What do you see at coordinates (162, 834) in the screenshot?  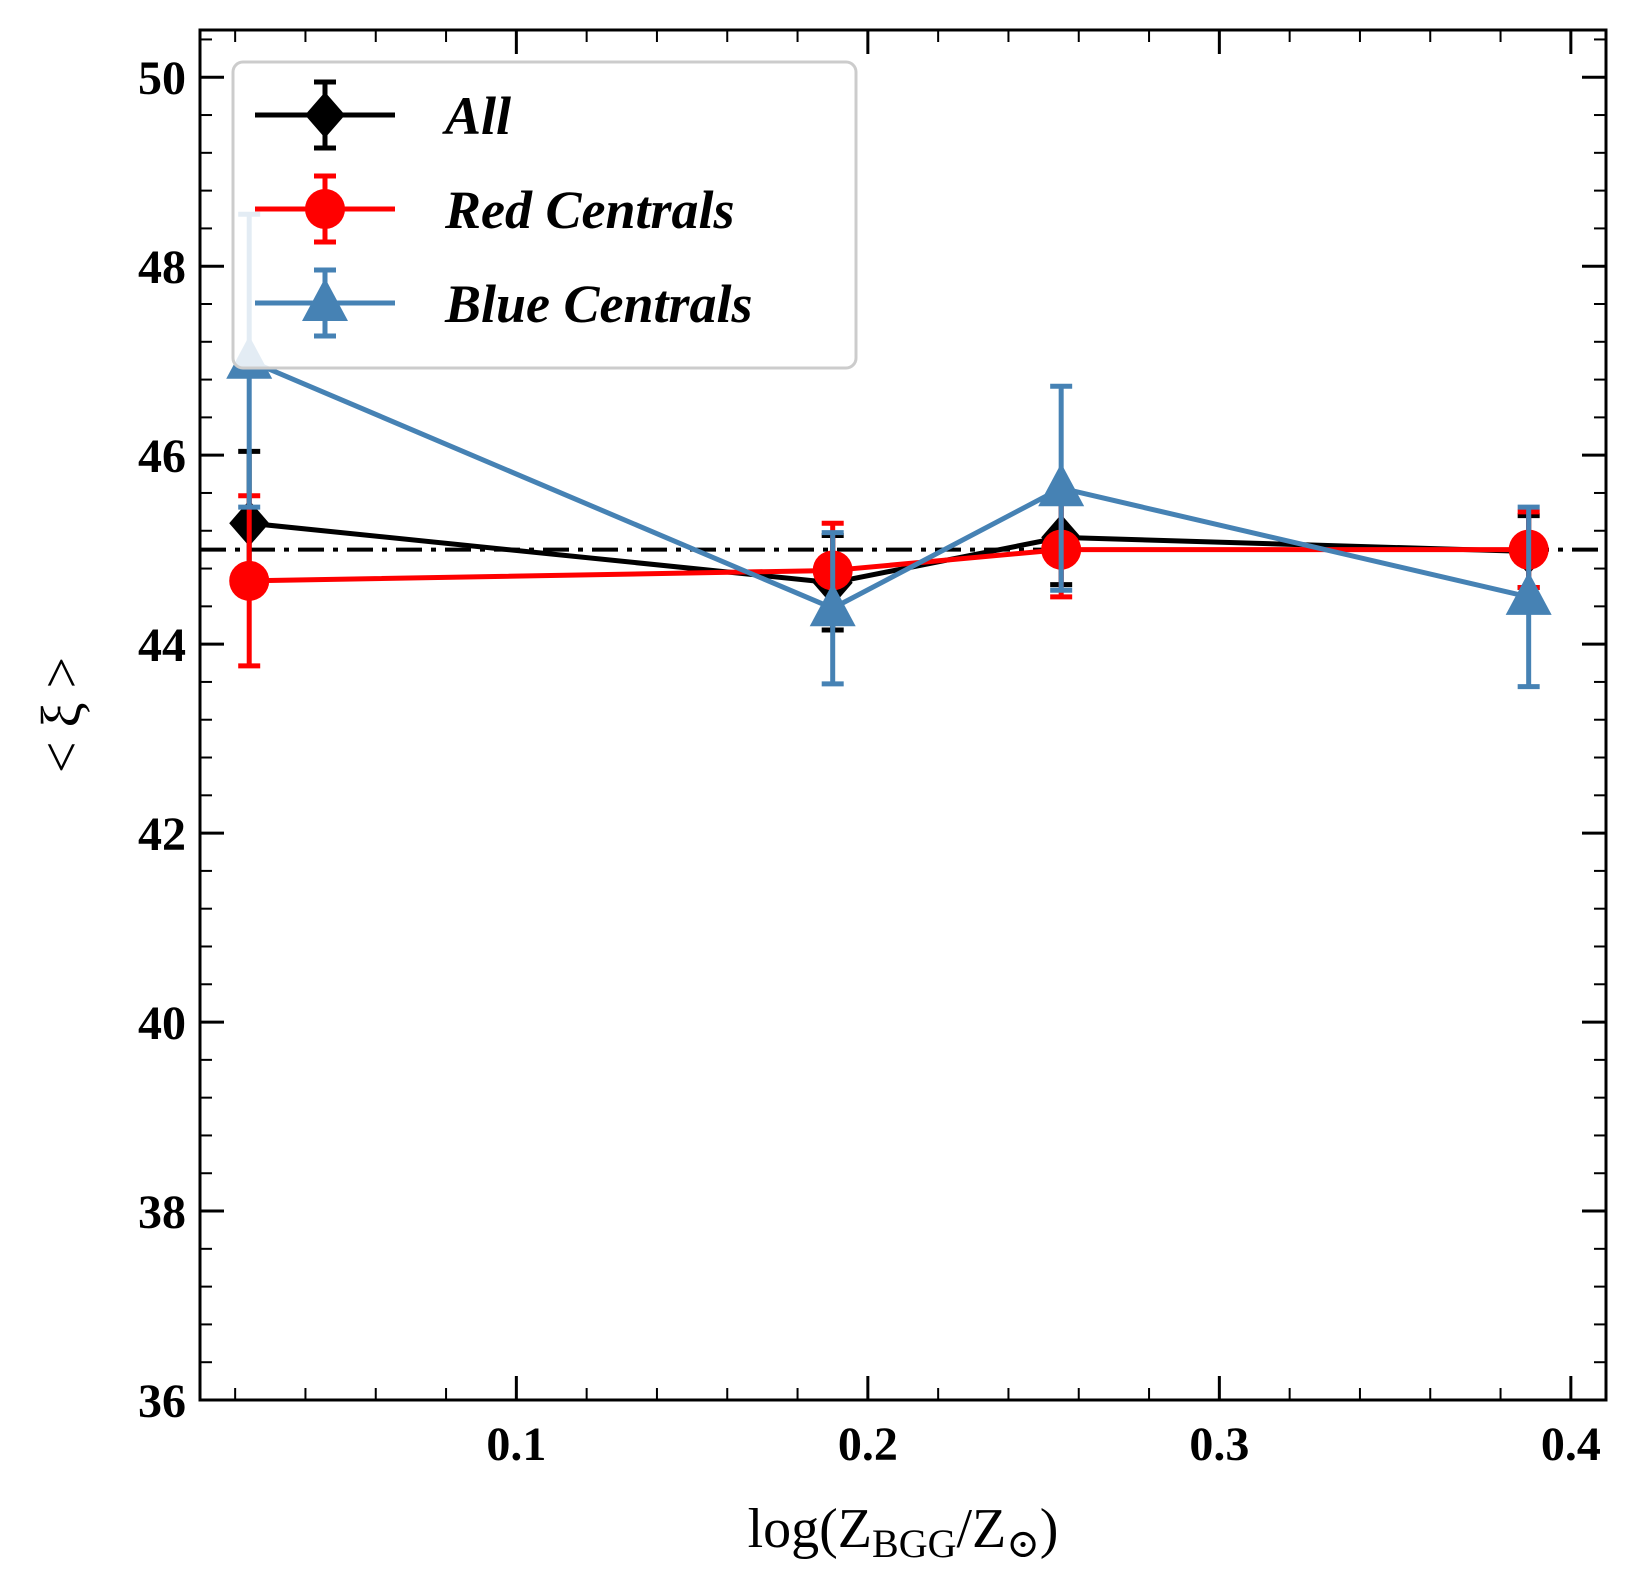 I see `y-tick-label: 42` at bounding box center [162, 834].